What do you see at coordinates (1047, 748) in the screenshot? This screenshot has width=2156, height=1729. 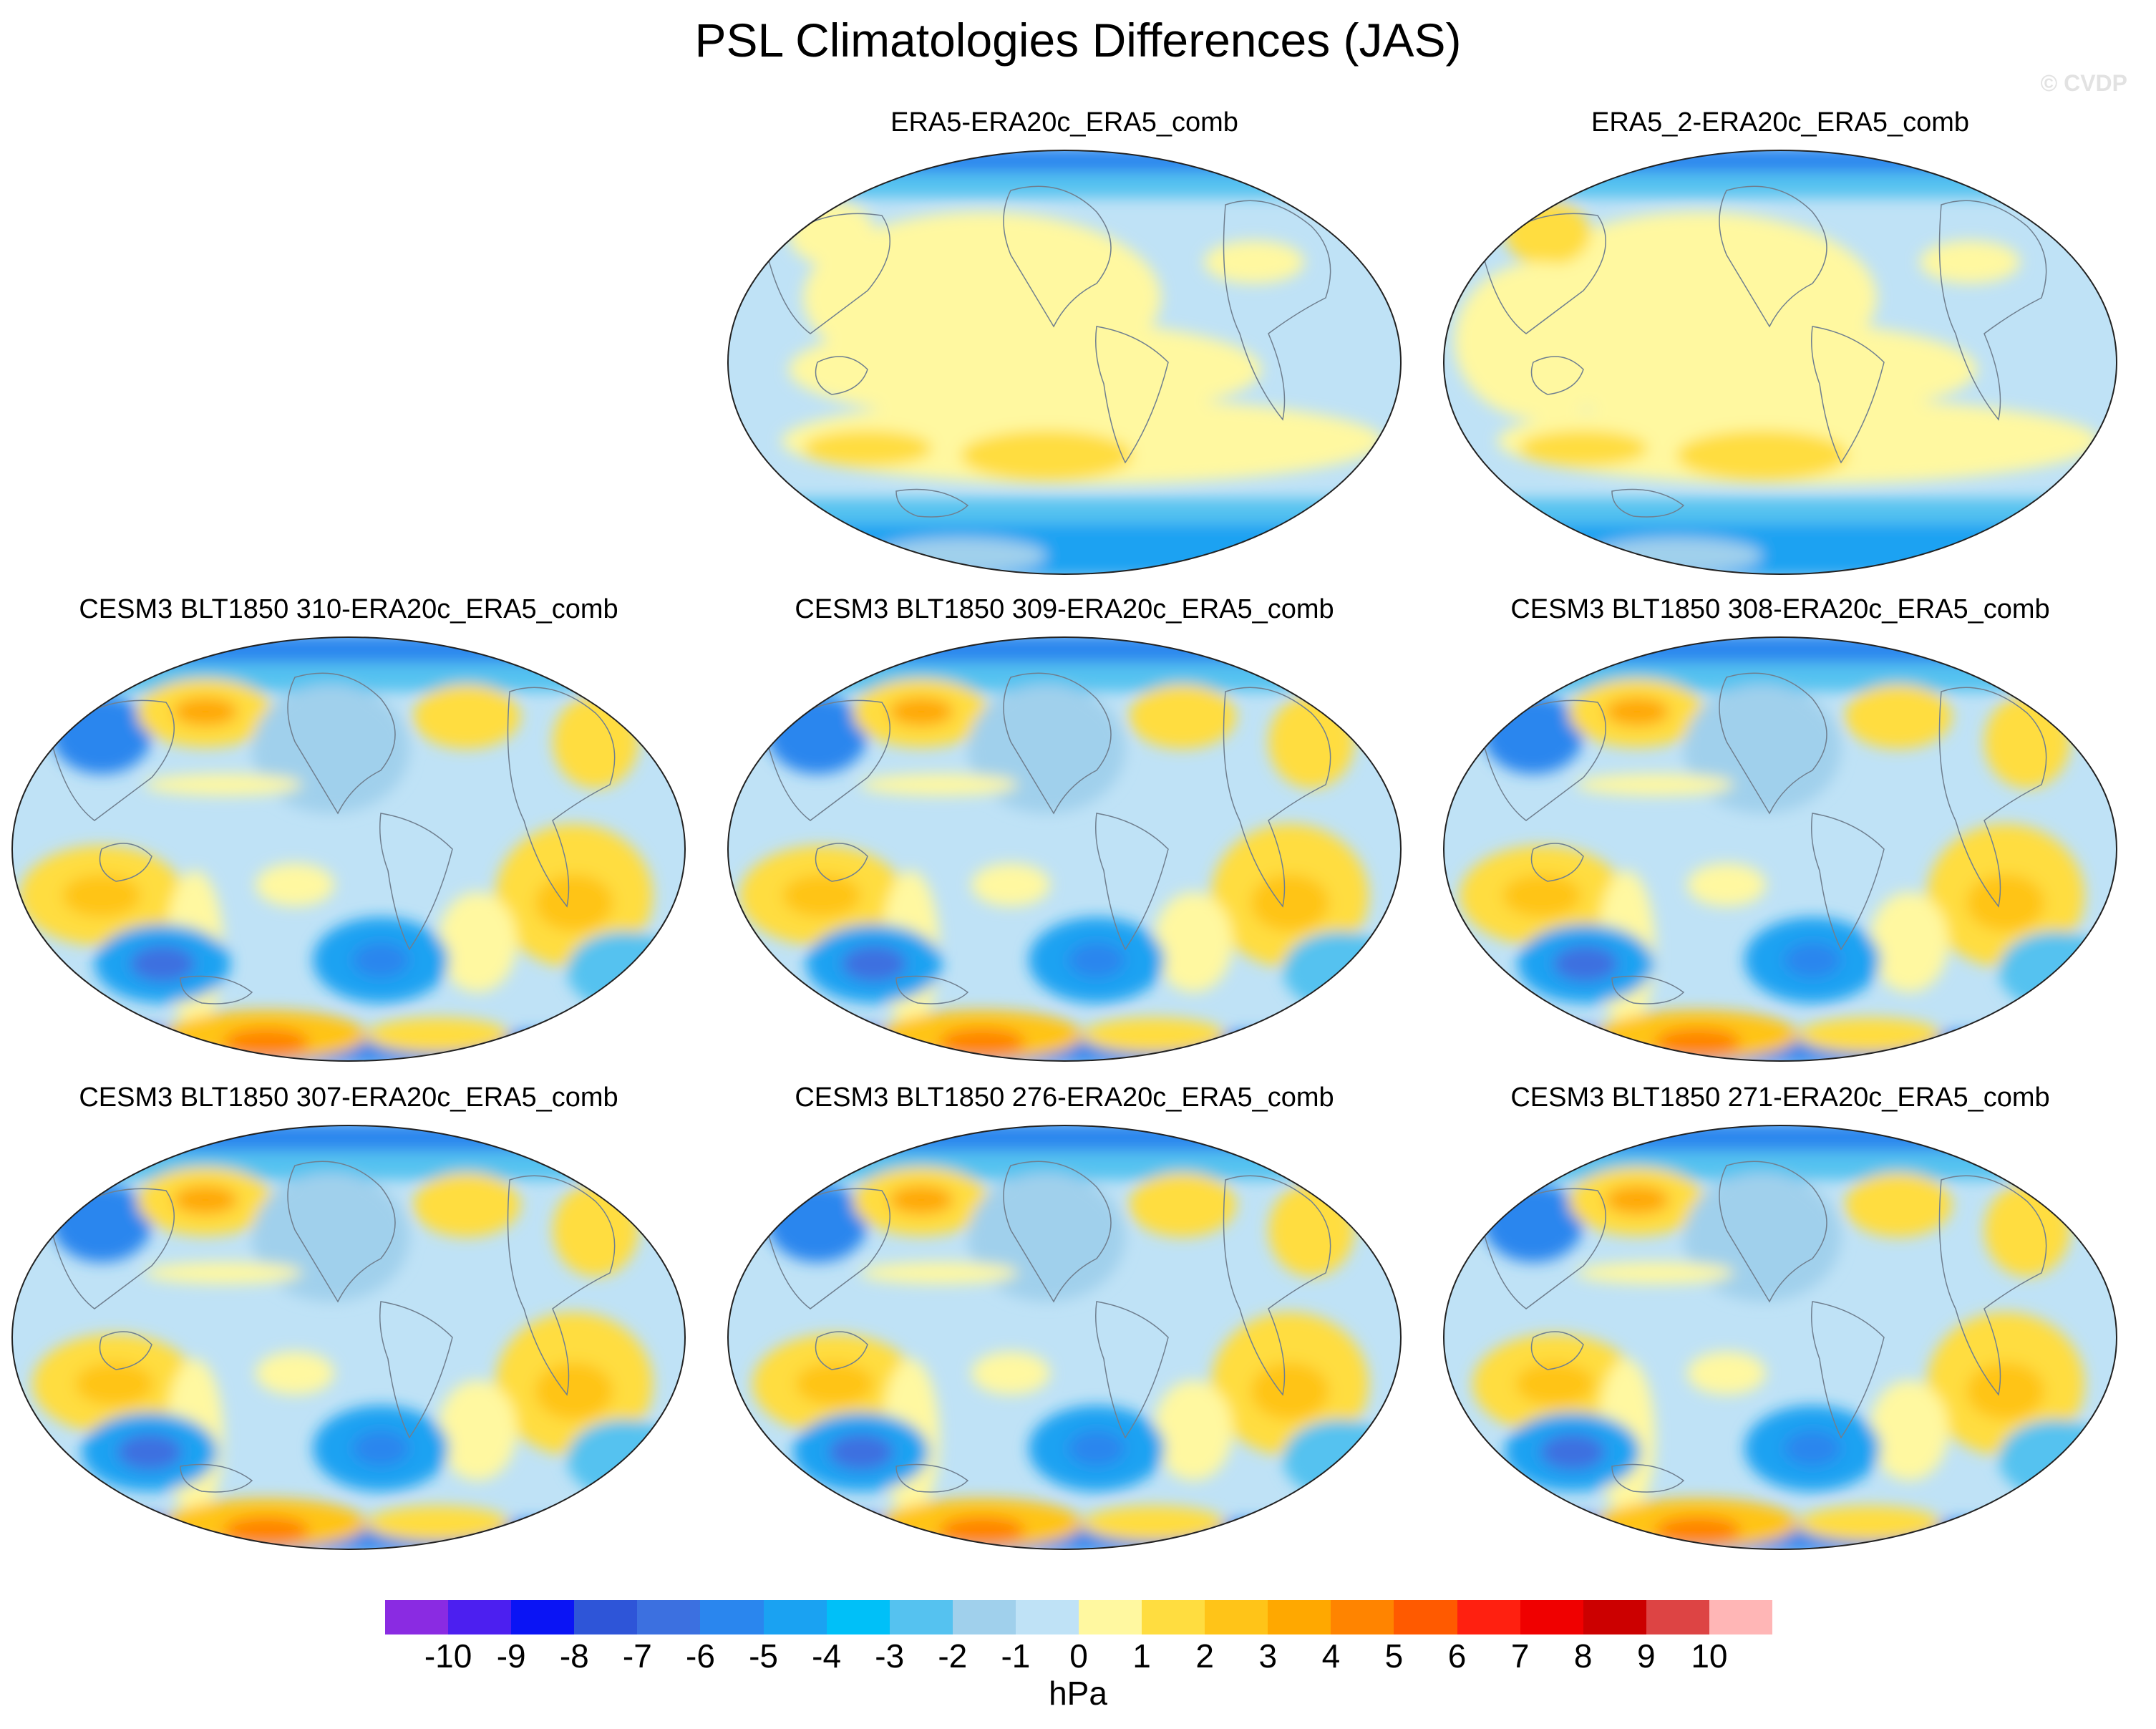 I see `north-america-negative` at bounding box center [1047, 748].